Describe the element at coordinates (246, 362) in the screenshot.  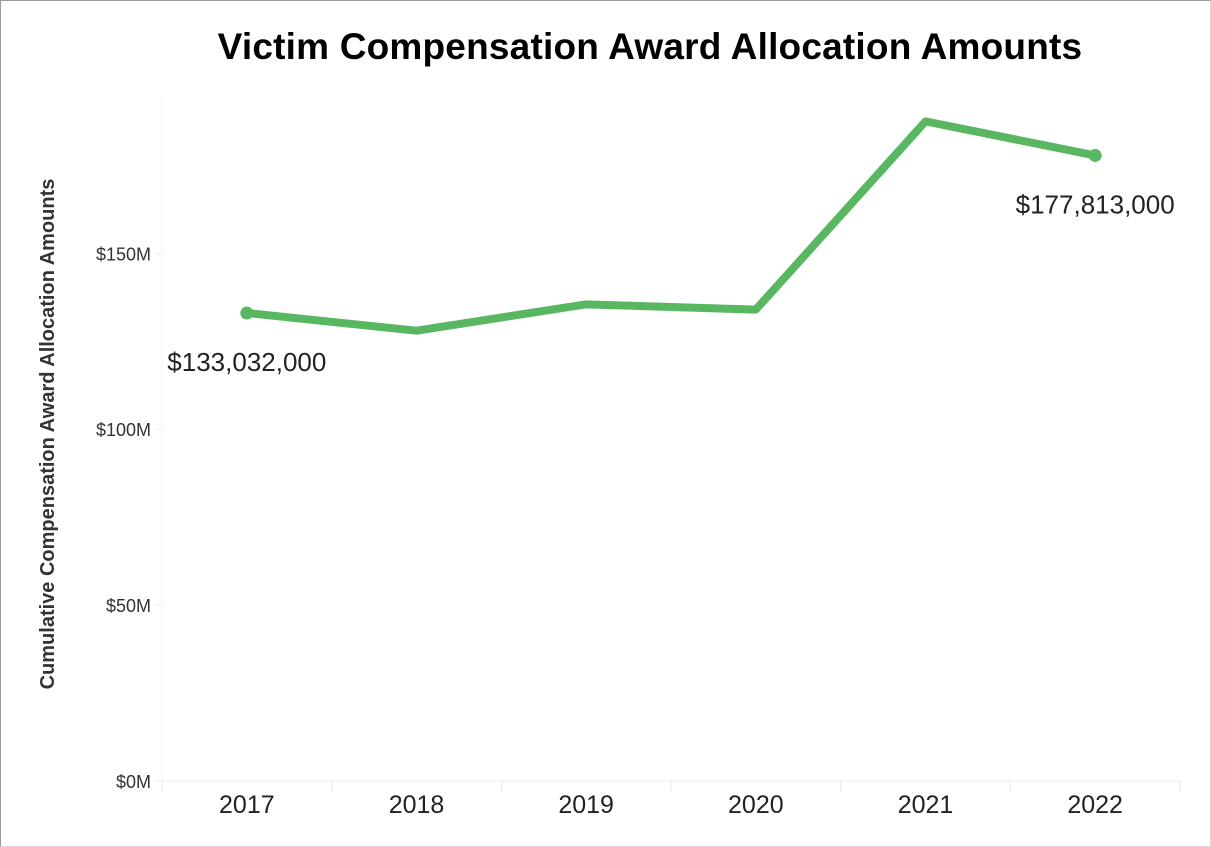
I see `data-label: $133,032,000` at that location.